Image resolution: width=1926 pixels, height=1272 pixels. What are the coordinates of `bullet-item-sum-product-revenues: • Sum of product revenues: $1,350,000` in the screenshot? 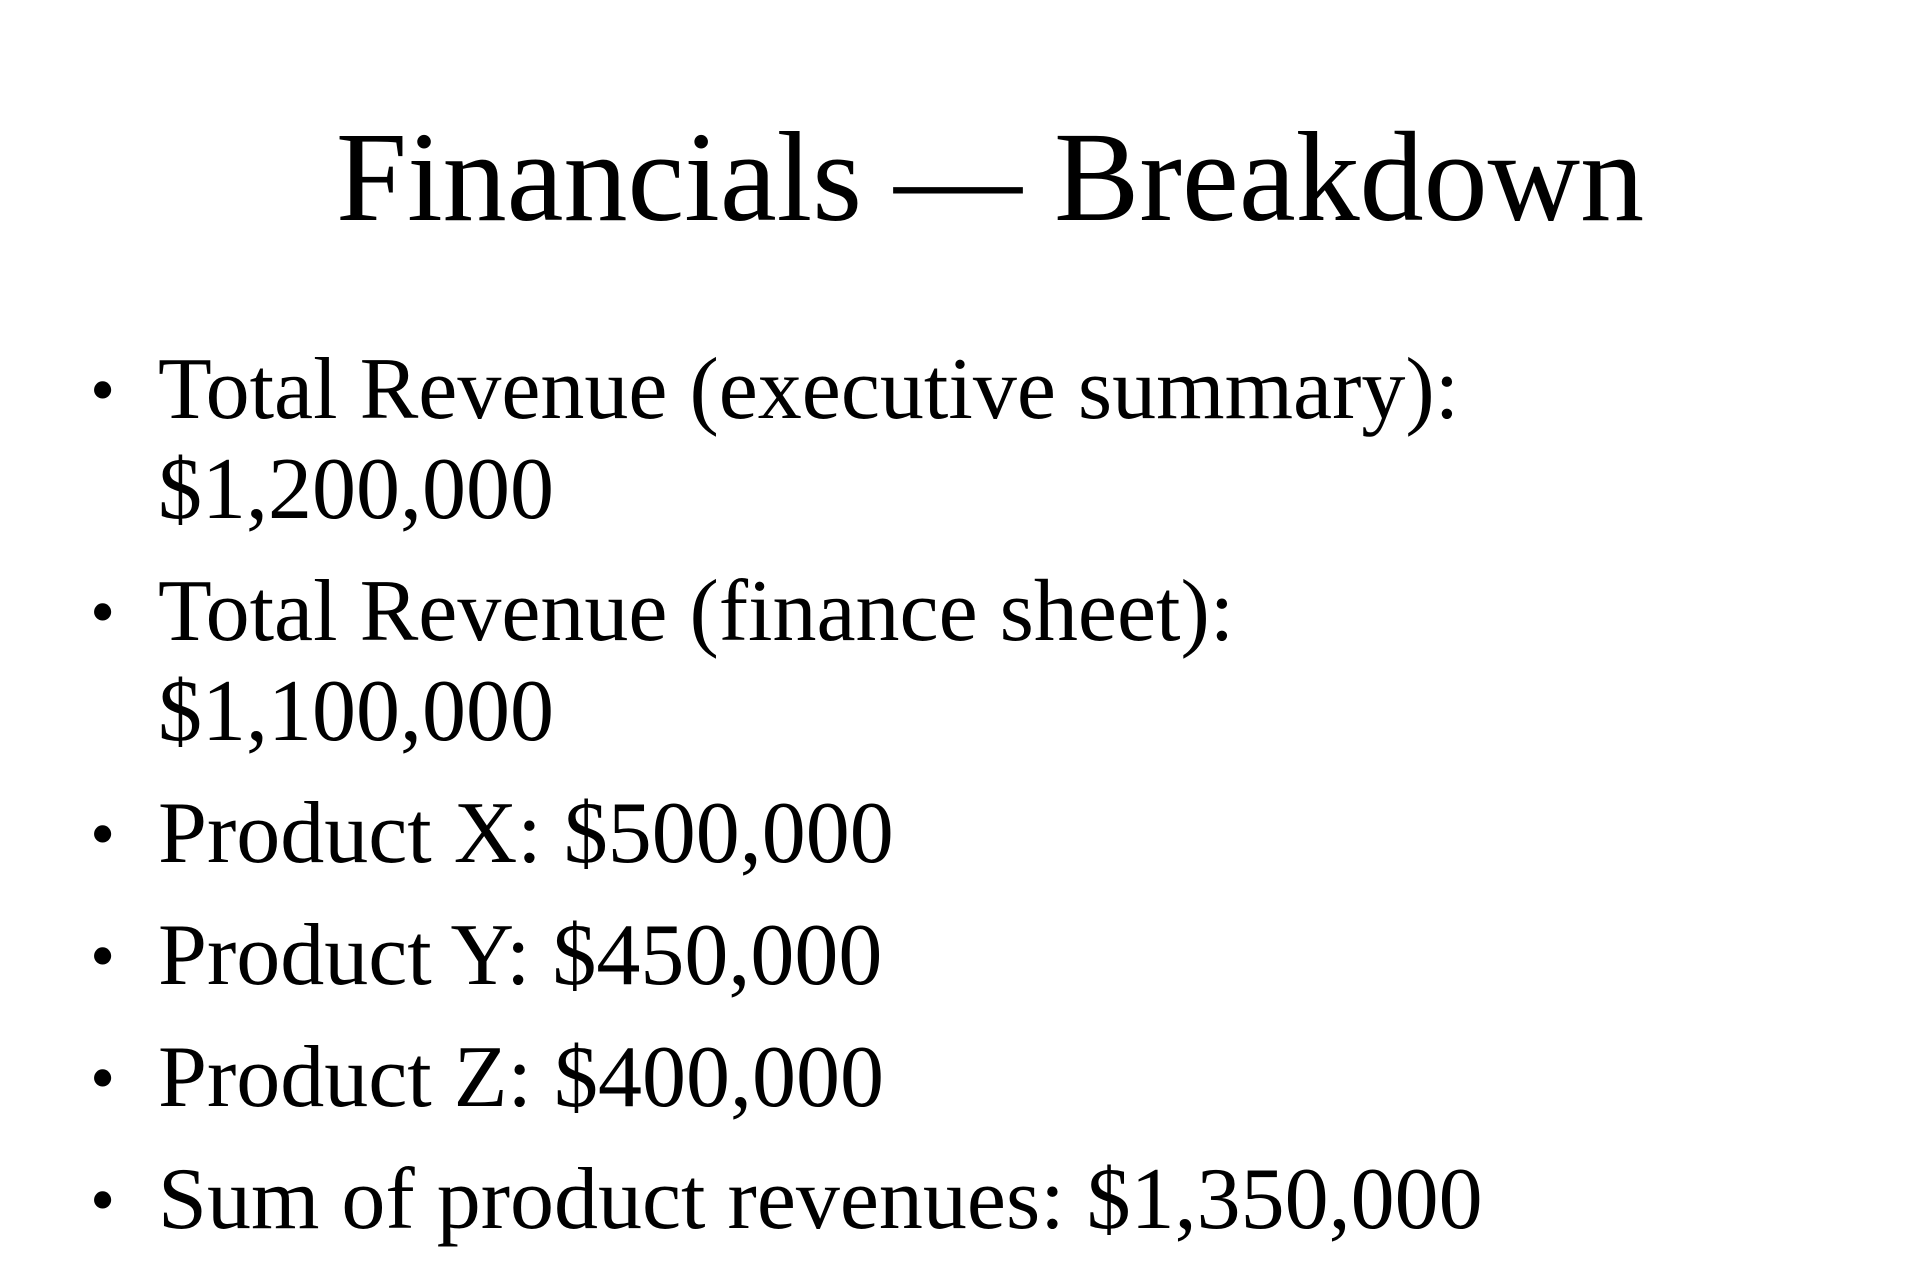 It's located at (940, 1200).